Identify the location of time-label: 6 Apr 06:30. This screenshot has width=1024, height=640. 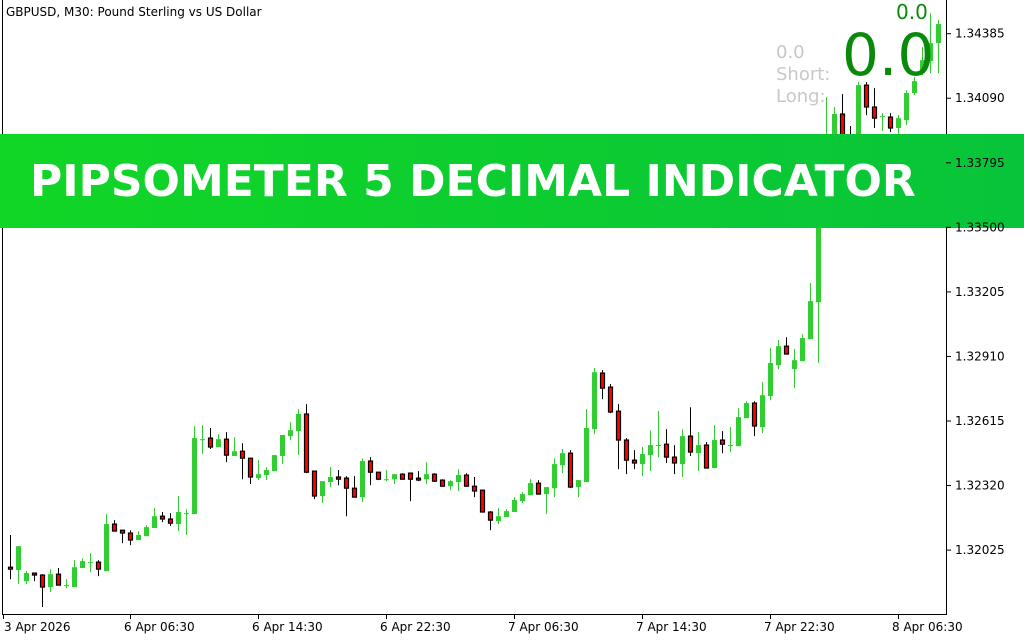
(159, 627).